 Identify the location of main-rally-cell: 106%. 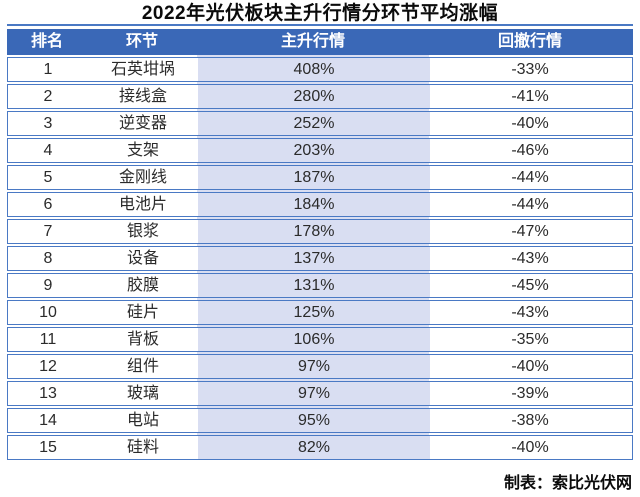
(314, 339).